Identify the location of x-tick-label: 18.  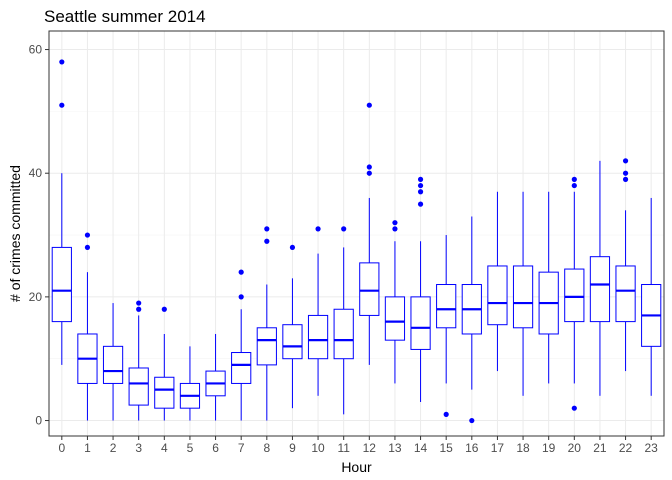
(523, 448).